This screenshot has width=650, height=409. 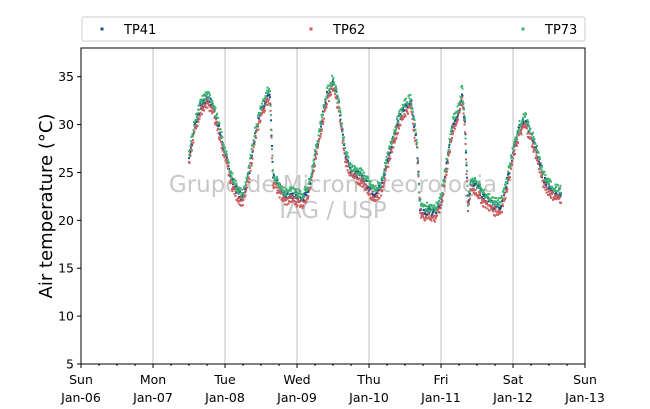 I want to click on x-tick-day-label: Thu, so click(x=368, y=379).